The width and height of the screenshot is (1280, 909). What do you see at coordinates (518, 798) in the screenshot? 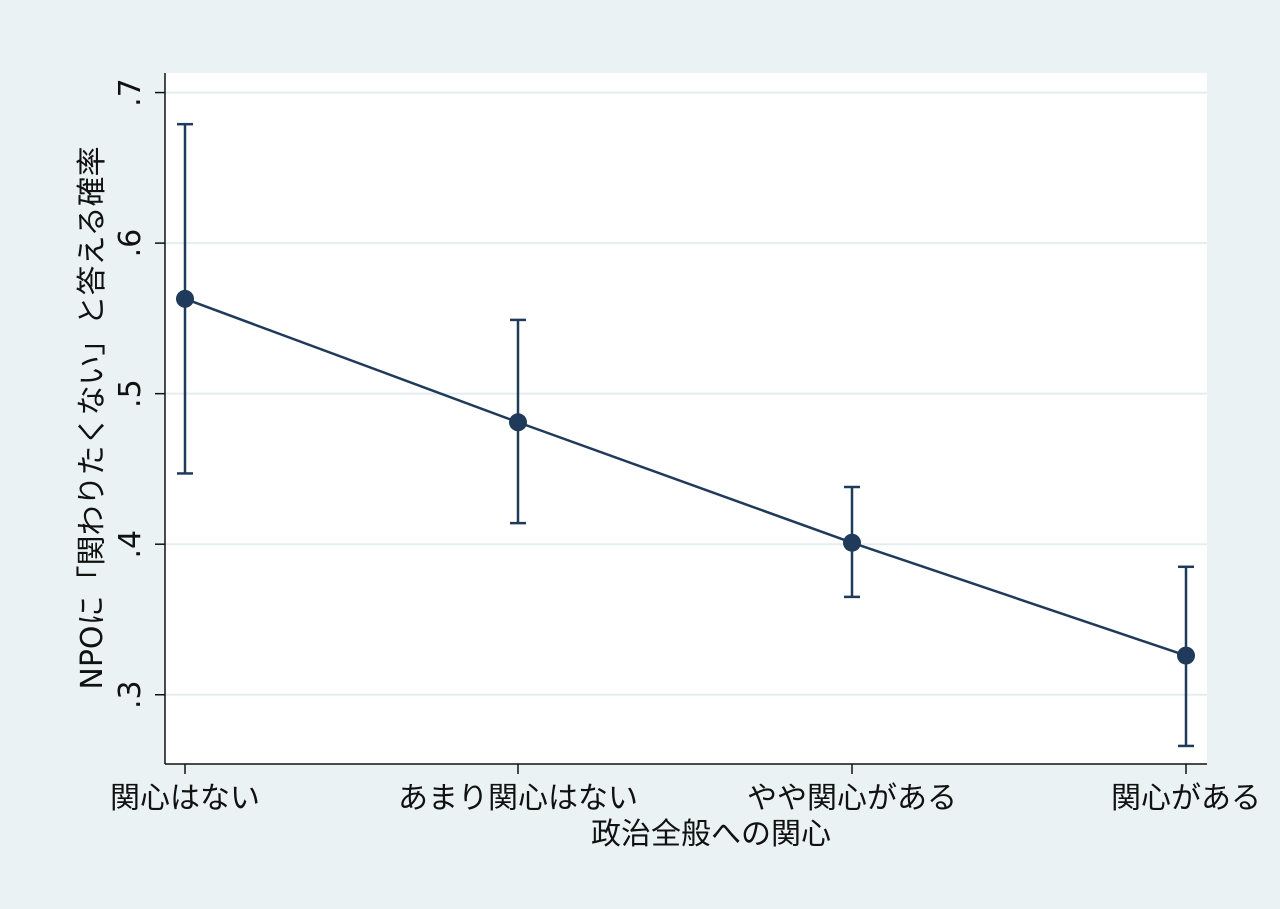
I see `x-tick-label: あまり関心はない` at bounding box center [518, 798].